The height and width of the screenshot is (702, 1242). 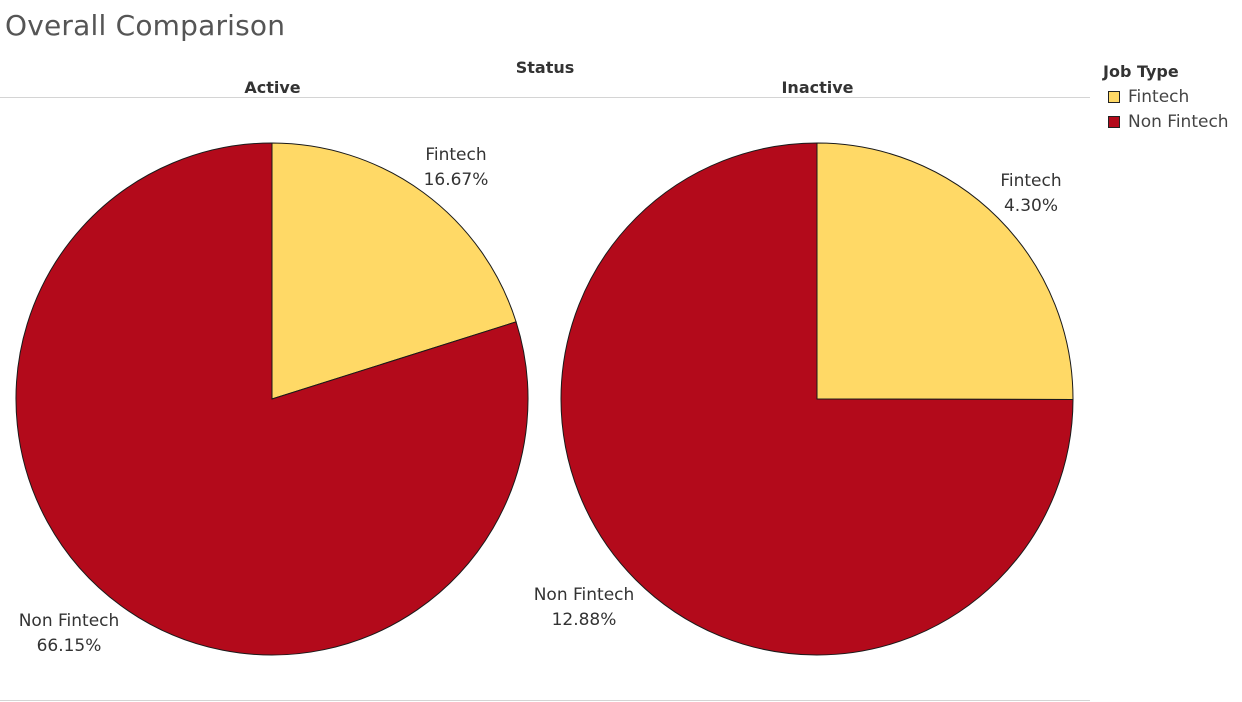 What do you see at coordinates (1159, 96) in the screenshot?
I see `legend-label-fintech: Fintech` at bounding box center [1159, 96].